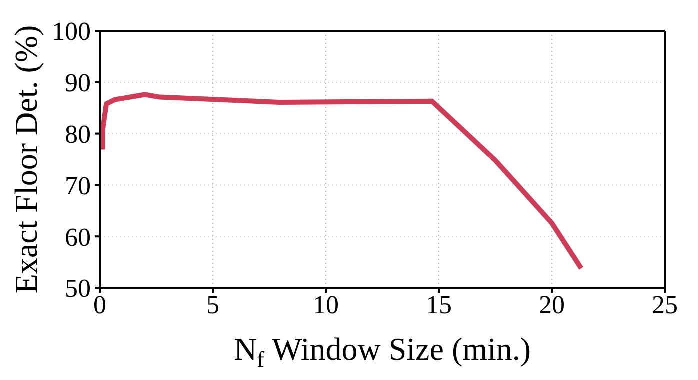  What do you see at coordinates (26, 159) in the screenshot?
I see `y-axis-title: Exact Floor Det. (%)` at bounding box center [26, 159].